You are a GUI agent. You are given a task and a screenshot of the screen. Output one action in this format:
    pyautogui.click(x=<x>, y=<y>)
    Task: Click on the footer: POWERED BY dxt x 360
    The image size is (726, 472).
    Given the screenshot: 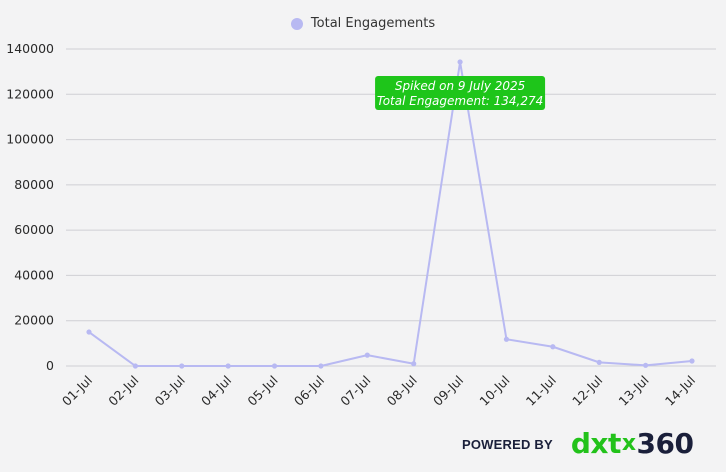 What is the action you would take?
    pyautogui.click(x=578, y=444)
    